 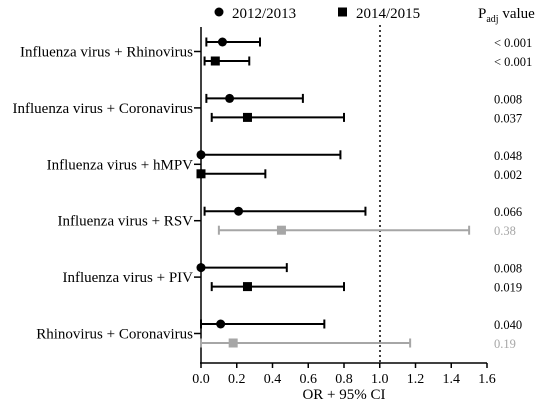 I want to click on p-value-label: 0.037, so click(x=508, y=118).